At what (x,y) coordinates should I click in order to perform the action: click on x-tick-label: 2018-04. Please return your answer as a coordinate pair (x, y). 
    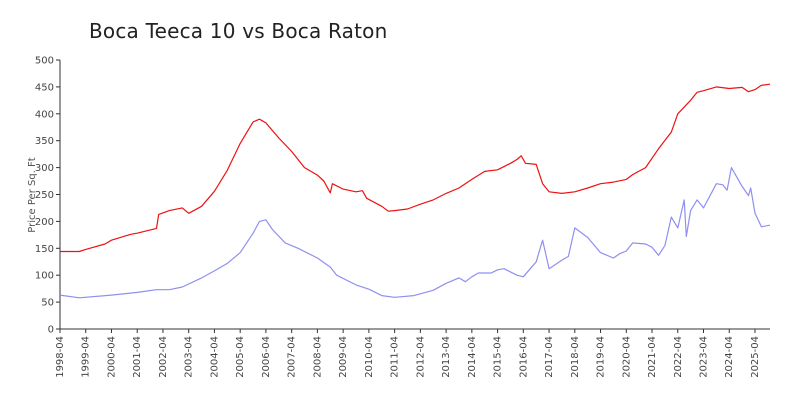
    Looking at the image, I should click on (575, 357).